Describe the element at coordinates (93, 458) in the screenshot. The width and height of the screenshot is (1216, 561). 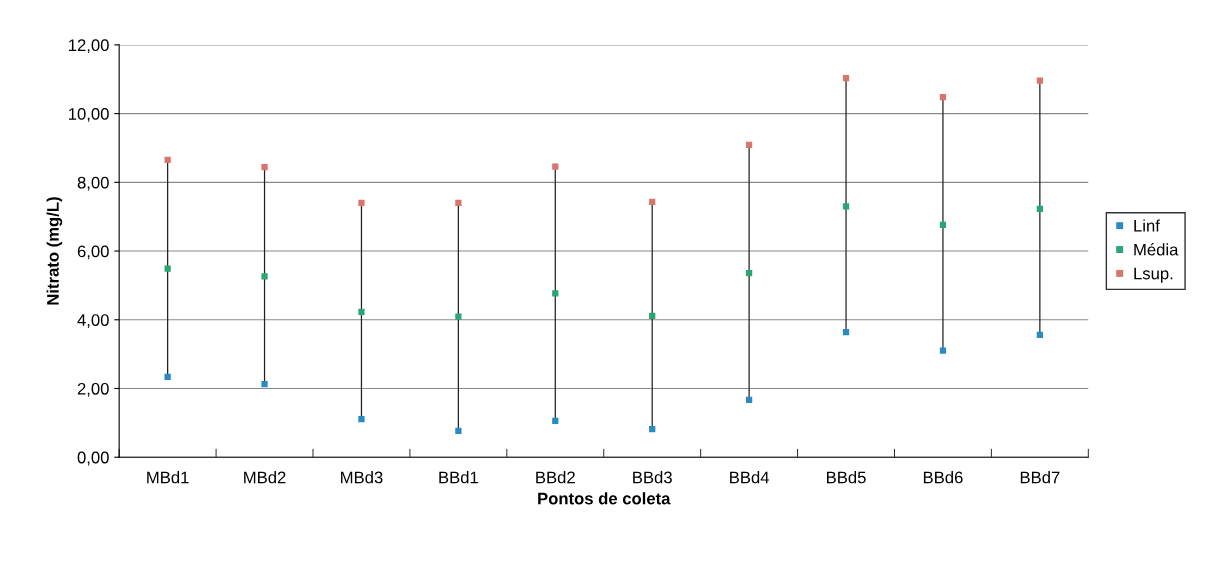
I see `y-tick-label: 0,00` at that location.